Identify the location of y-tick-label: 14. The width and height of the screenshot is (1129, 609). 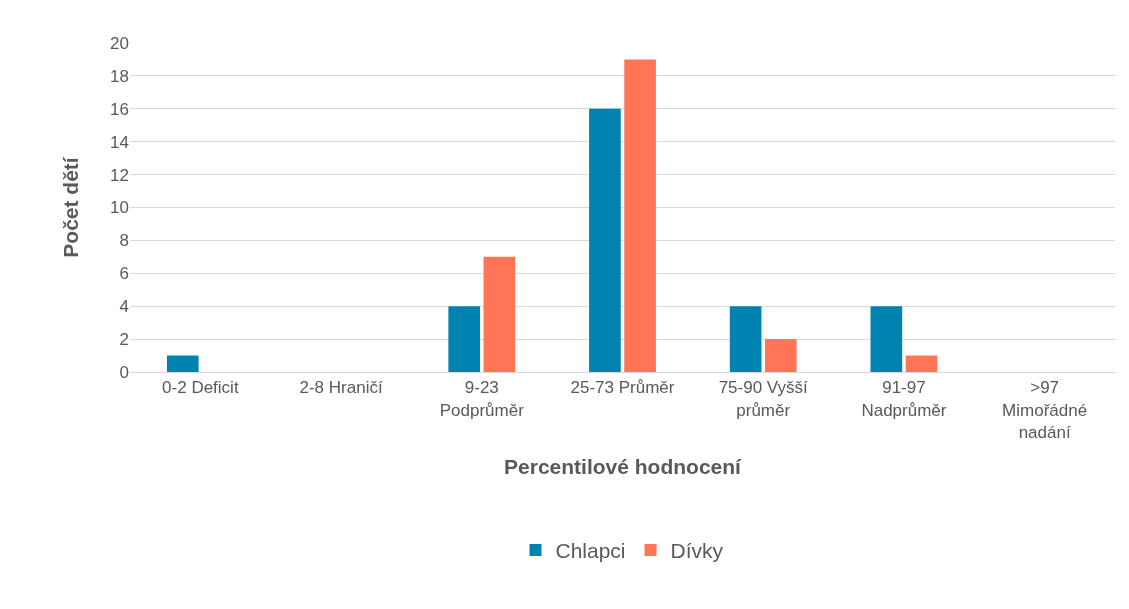
(119, 142).